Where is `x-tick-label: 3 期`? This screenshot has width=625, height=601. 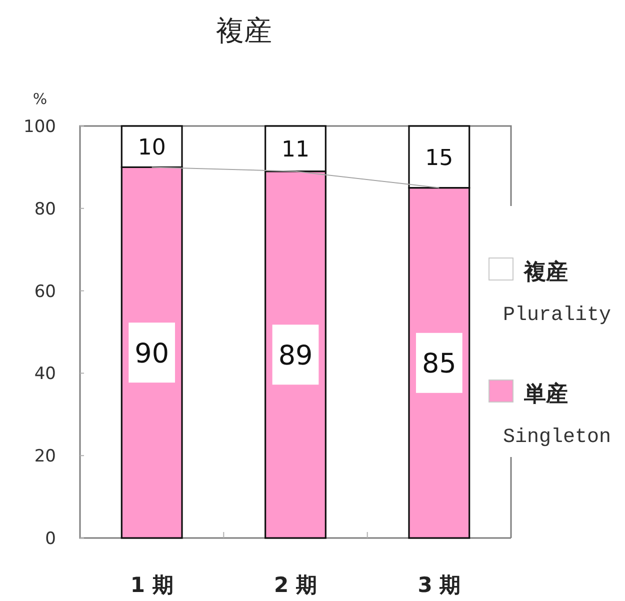 x-tick-label: 3 期 is located at coordinates (439, 585).